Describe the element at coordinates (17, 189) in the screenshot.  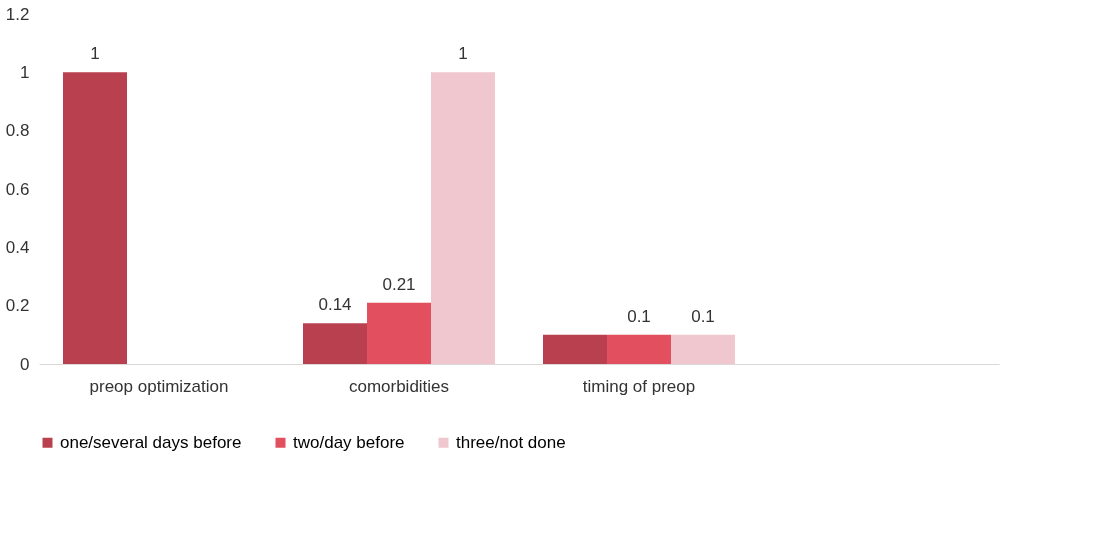
I see `y-tick-label: 0.6` at that location.